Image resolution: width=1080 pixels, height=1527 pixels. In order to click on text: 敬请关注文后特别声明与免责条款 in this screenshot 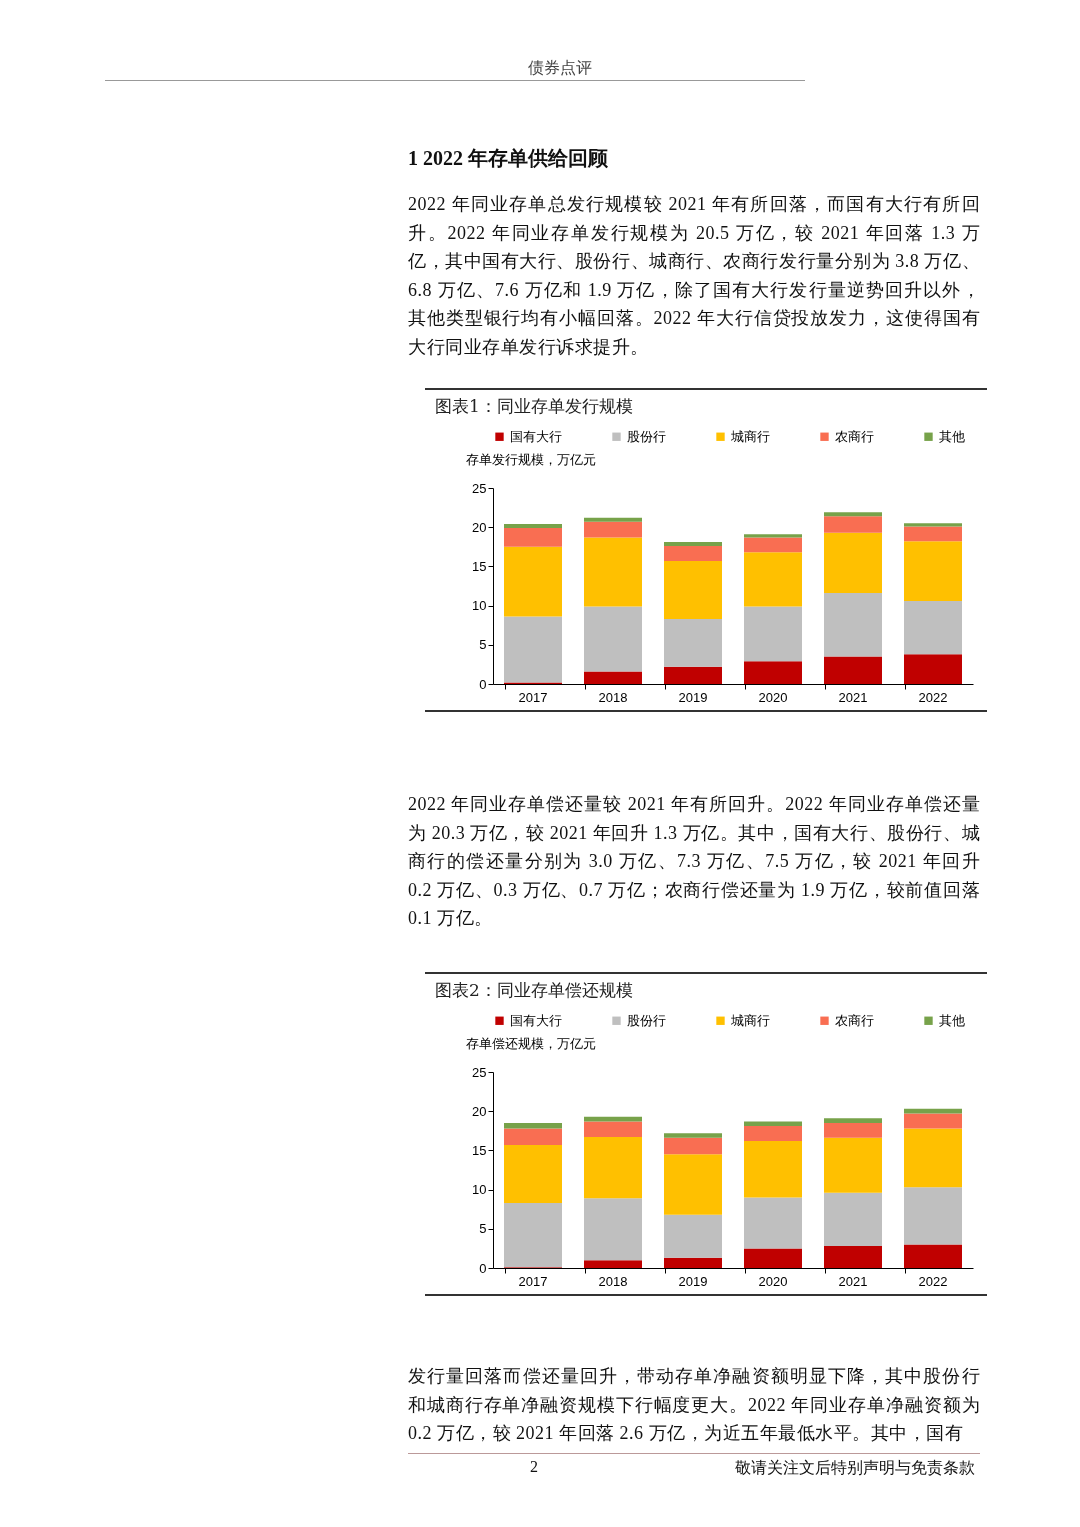, I will do `click(855, 1468)`.